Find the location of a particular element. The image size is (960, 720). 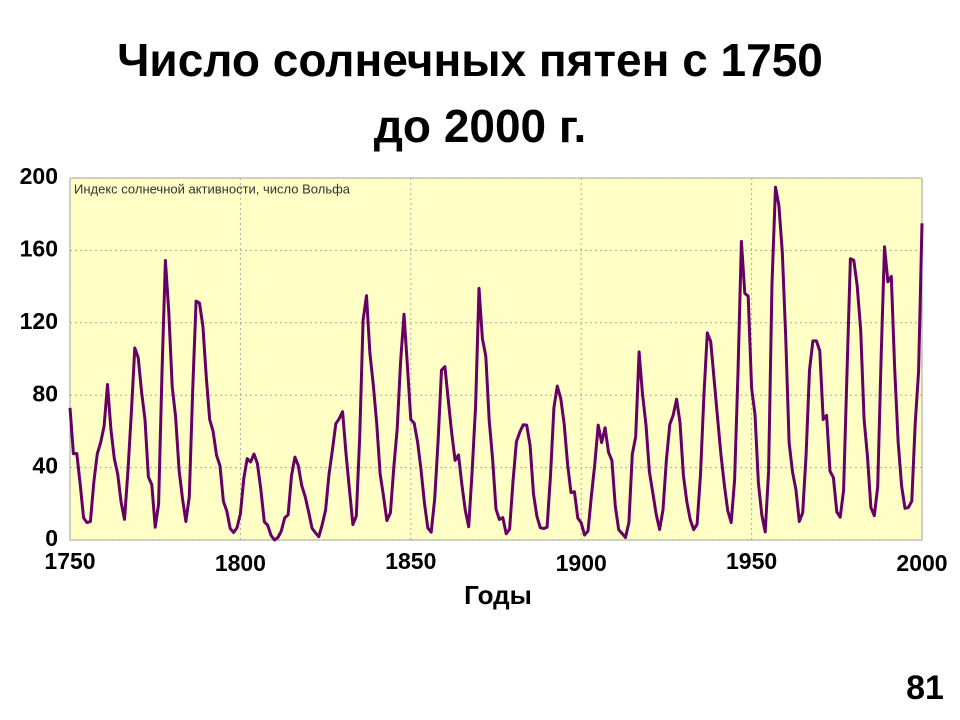

y-tick-label: 200 is located at coordinates (39, 176).